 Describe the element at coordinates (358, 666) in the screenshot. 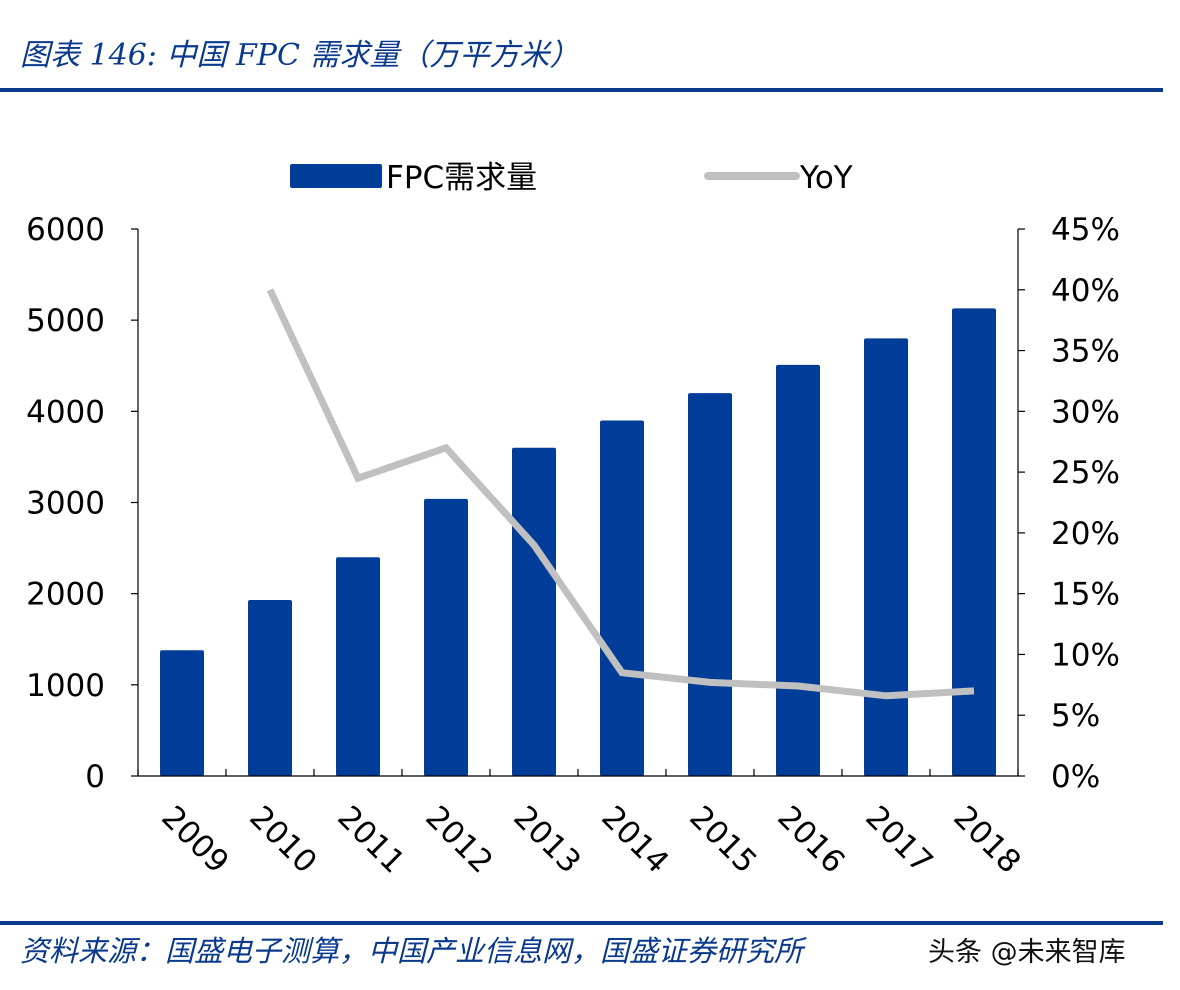

I see `bar-2011` at that location.